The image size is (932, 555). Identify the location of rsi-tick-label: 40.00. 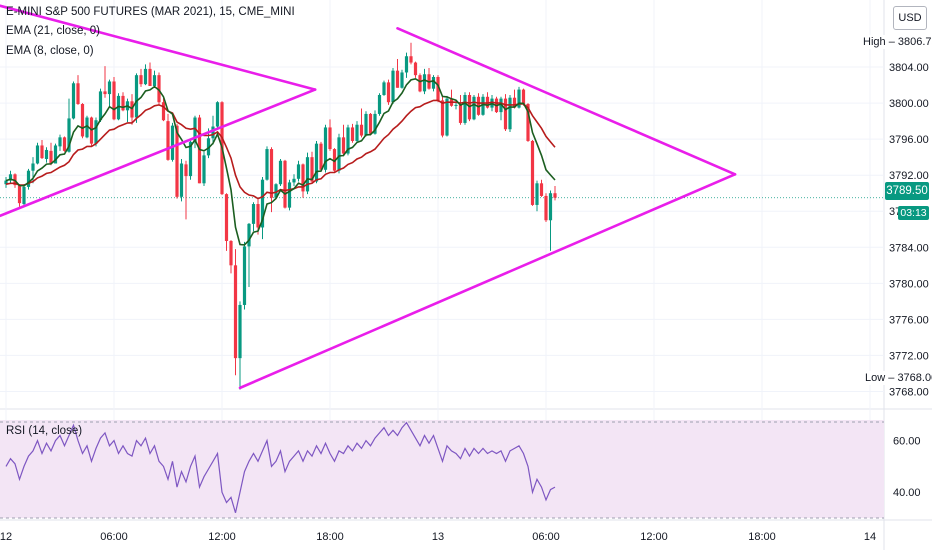
(907, 493).